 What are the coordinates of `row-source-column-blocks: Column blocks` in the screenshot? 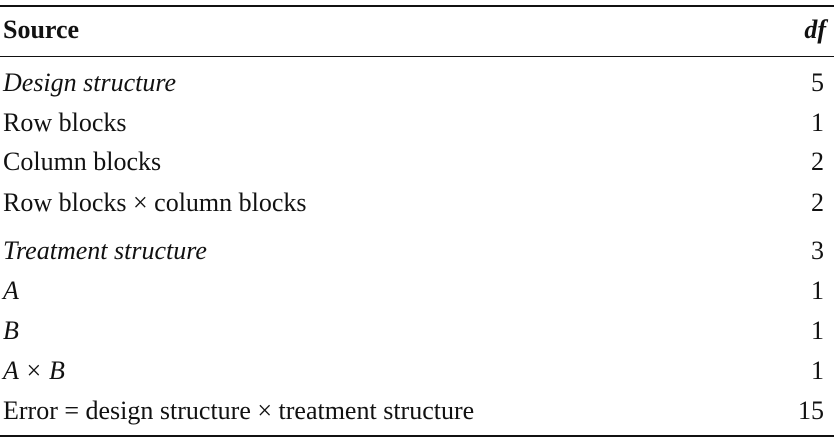 It's located at (82, 161).